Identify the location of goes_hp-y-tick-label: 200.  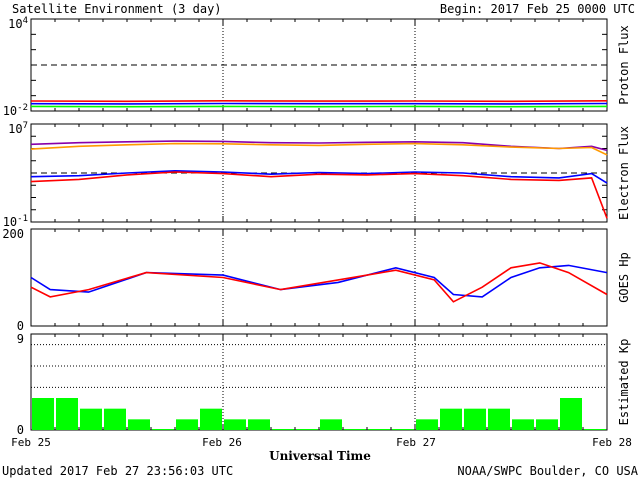
(13, 234).